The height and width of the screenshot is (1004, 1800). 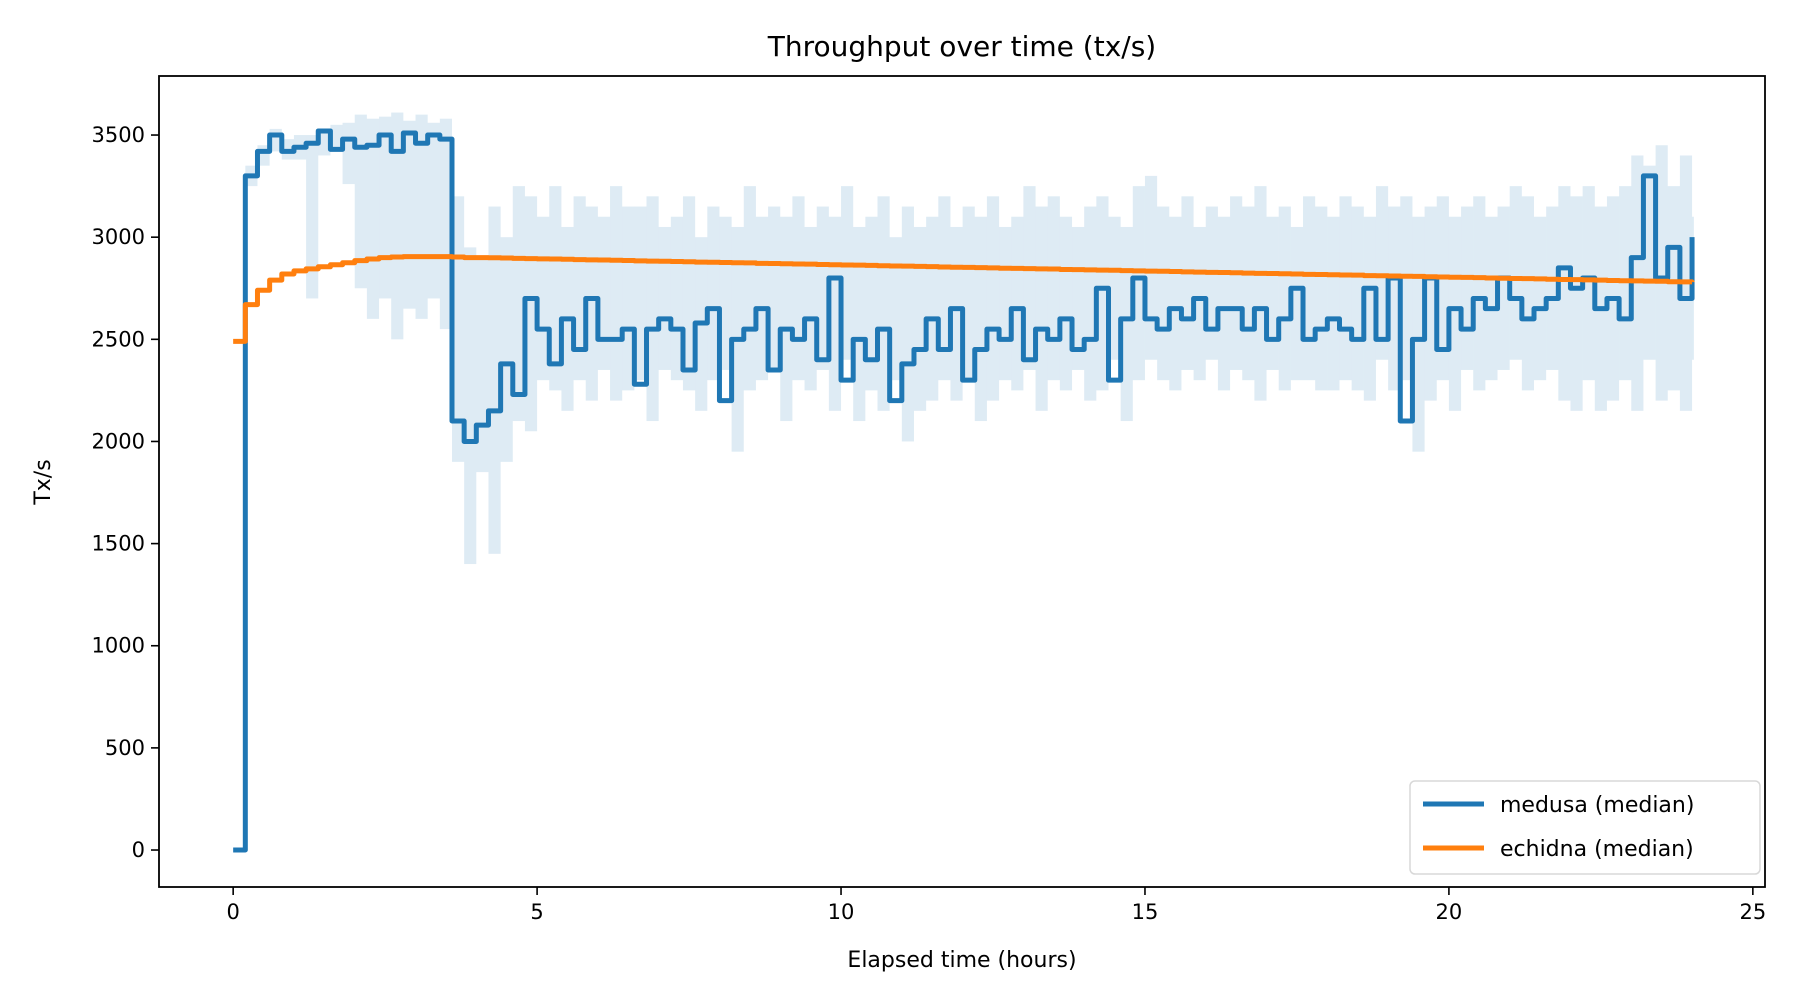 What do you see at coordinates (1597, 805) in the screenshot?
I see `legend-label-medusa: medusa (median)` at bounding box center [1597, 805].